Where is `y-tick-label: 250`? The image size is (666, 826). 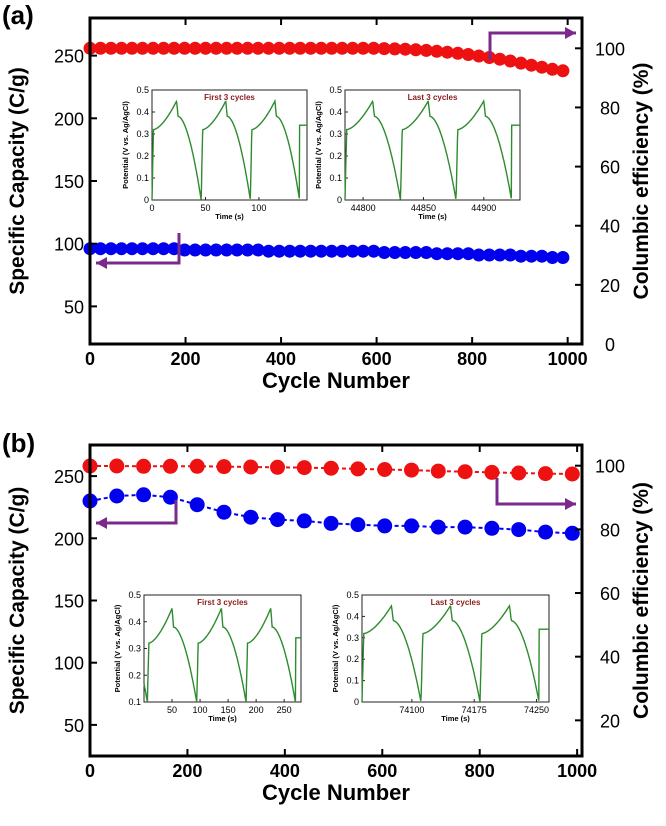
y-tick-label: 250 is located at coordinates (69, 57).